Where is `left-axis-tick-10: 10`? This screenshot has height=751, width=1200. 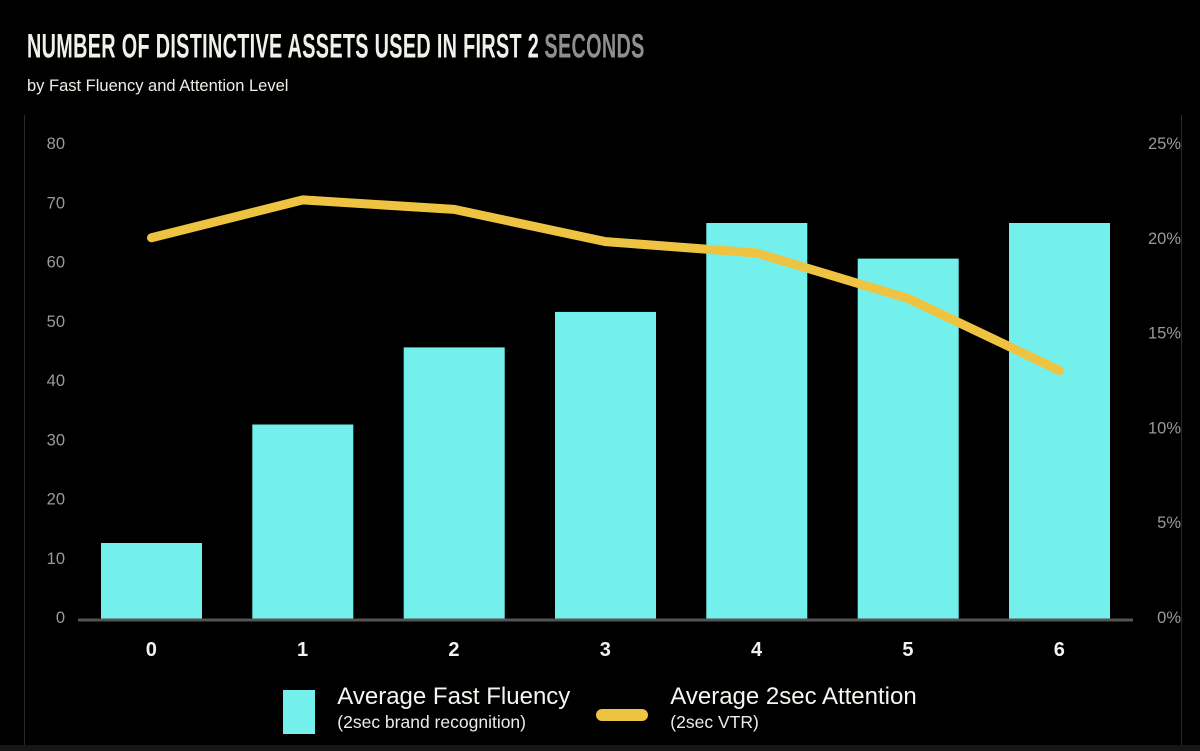
left-axis-tick-10: 10 is located at coordinates (56, 559).